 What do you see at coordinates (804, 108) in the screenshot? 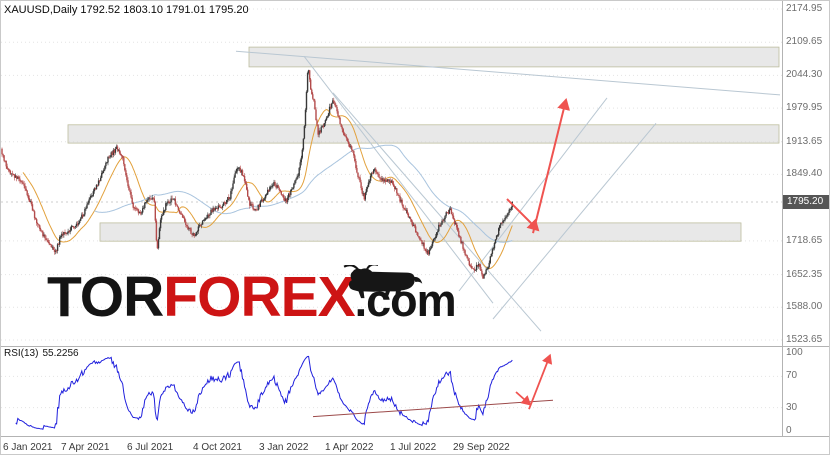
I see `price-axis-label: 1979.95` at bounding box center [804, 108].